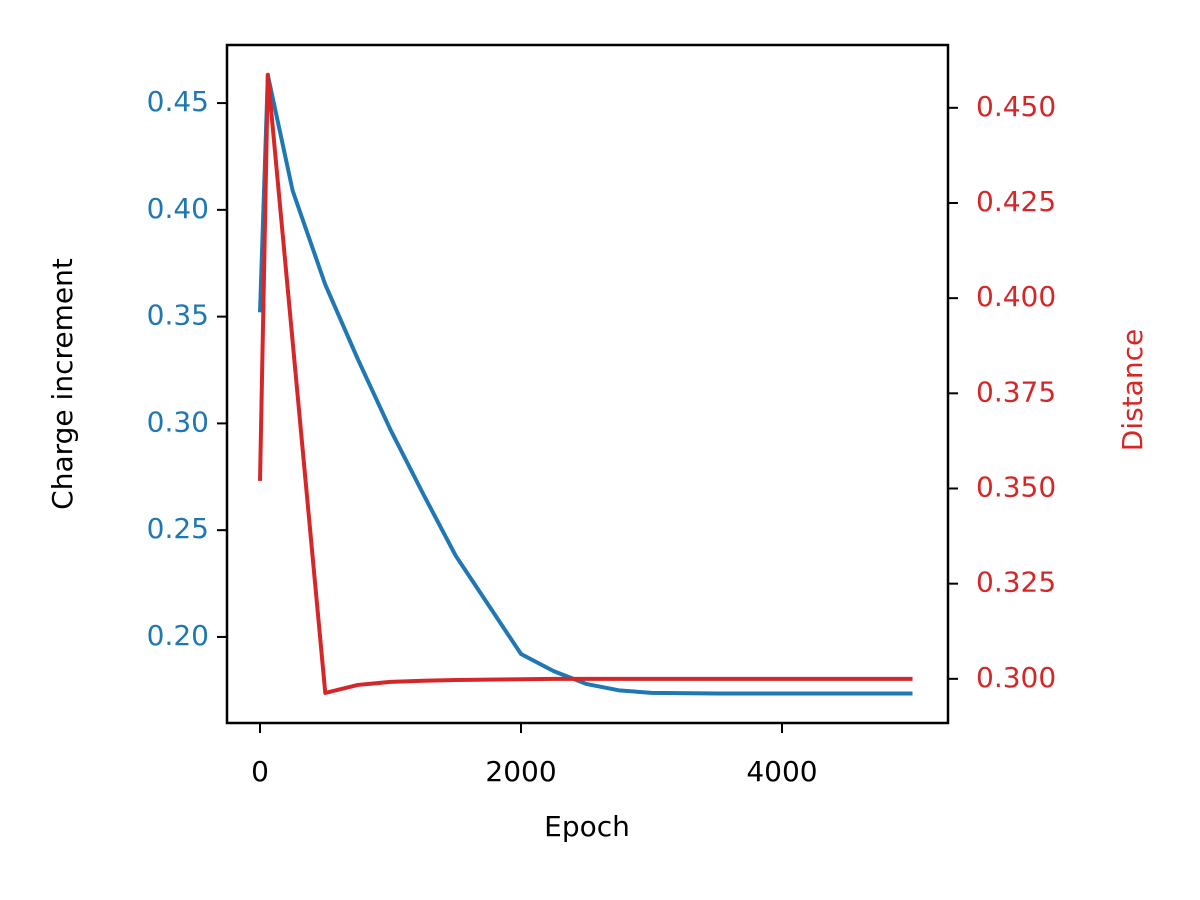  What do you see at coordinates (260, 771) in the screenshot?
I see `x-tick-label: 0` at bounding box center [260, 771].